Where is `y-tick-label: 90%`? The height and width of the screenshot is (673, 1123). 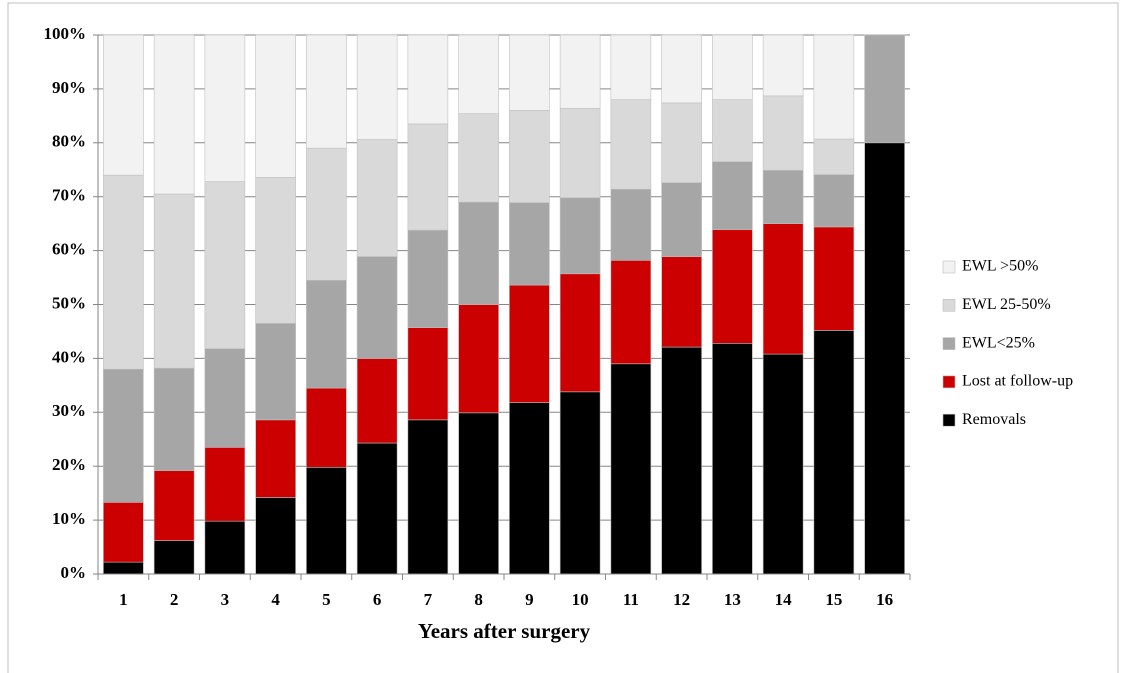
y-tick-label: 90% is located at coordinates (69, 87).